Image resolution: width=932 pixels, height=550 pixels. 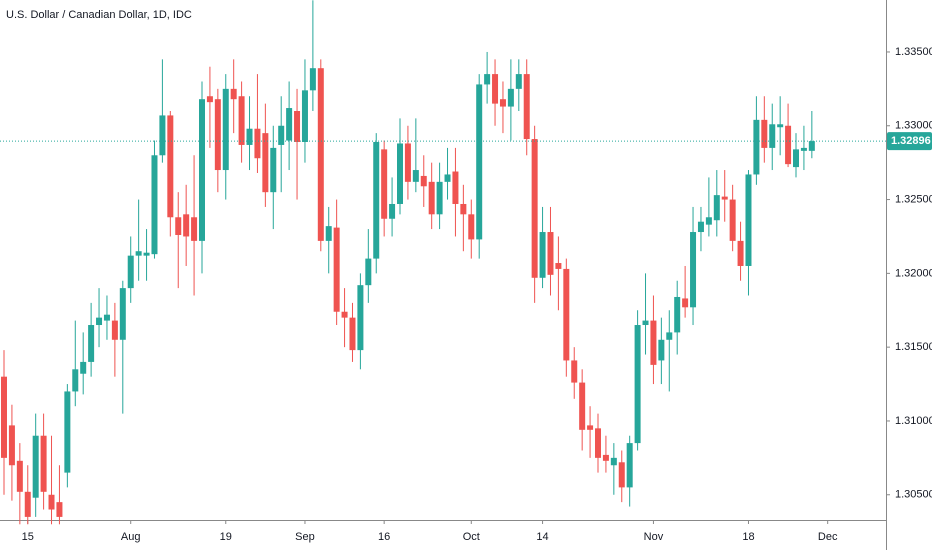 What do you see at coordinates (913, 495) in the screenshot?
I see `y-tick-label: 1.30500` at bounding box center [913, 495].